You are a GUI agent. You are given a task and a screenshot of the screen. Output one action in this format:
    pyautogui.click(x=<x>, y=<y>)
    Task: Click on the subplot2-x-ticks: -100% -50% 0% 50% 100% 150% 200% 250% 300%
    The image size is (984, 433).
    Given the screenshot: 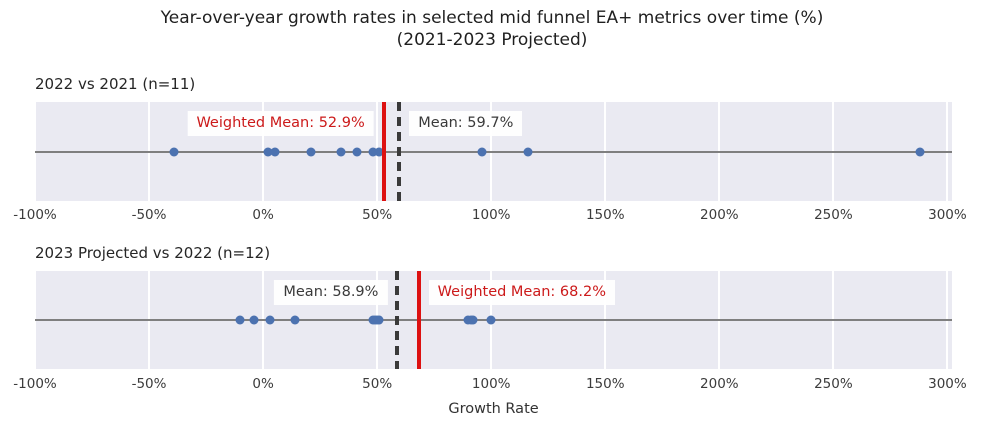 What is the action you would take?
    pyautogui.click(x=489, y=385)
    